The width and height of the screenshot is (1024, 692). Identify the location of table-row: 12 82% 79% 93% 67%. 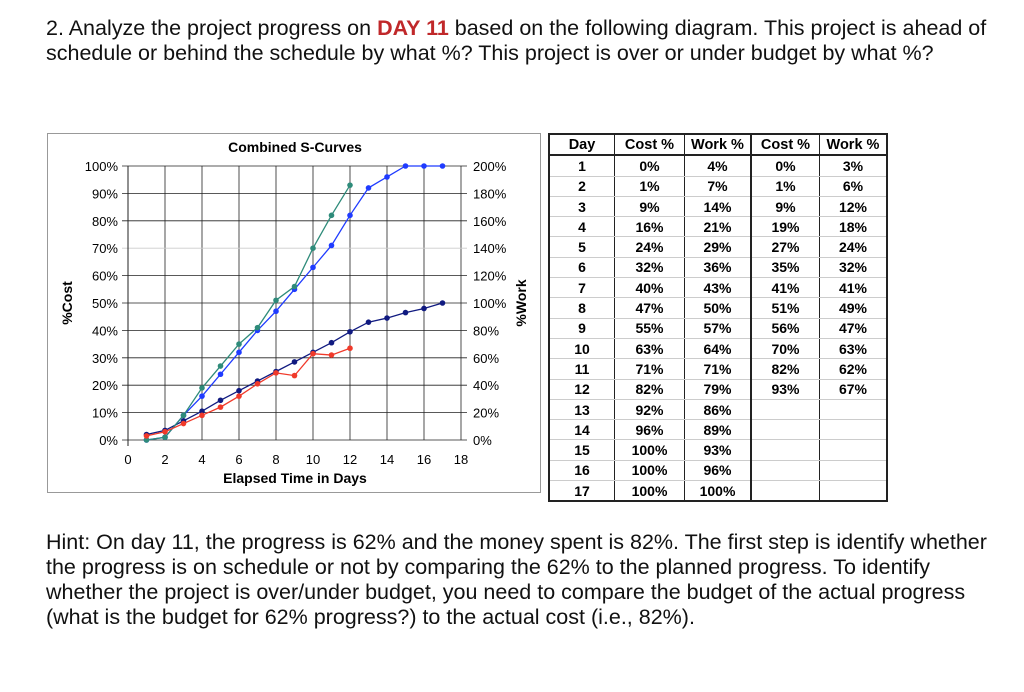
(718, 389).